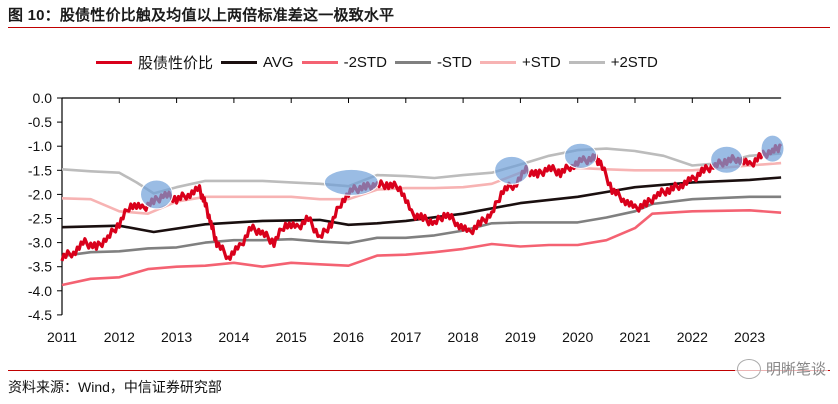  I want to click on x-tick-label: 2017, so click(405, 337).